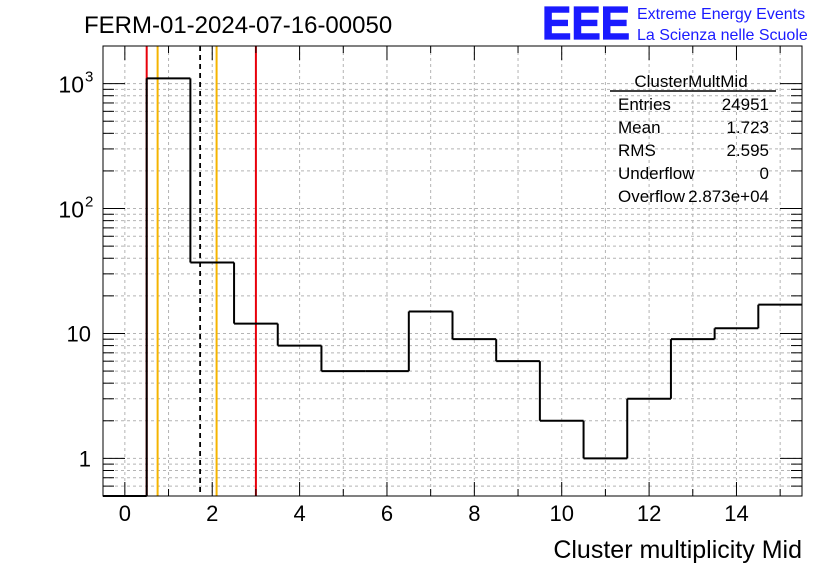  What do you see at coordinates (764, 173) in the screenshot?
I see `stats-row-value: 0` at bounding box center [764, 173].